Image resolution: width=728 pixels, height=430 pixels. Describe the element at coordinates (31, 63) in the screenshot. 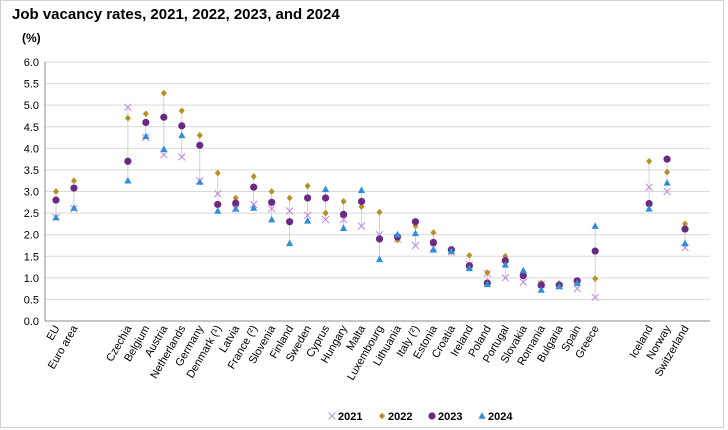

I see `y-tick-label: 6.0` at that location.